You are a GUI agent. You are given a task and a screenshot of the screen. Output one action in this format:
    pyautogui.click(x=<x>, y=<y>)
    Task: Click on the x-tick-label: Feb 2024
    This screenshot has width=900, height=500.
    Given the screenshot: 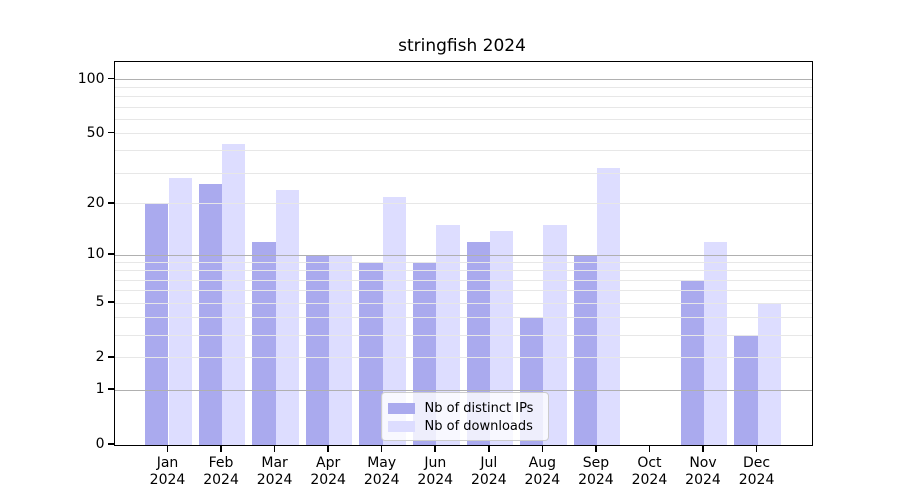 What is the action you would take?
    pyautogui.click(x=221, y=471)
    